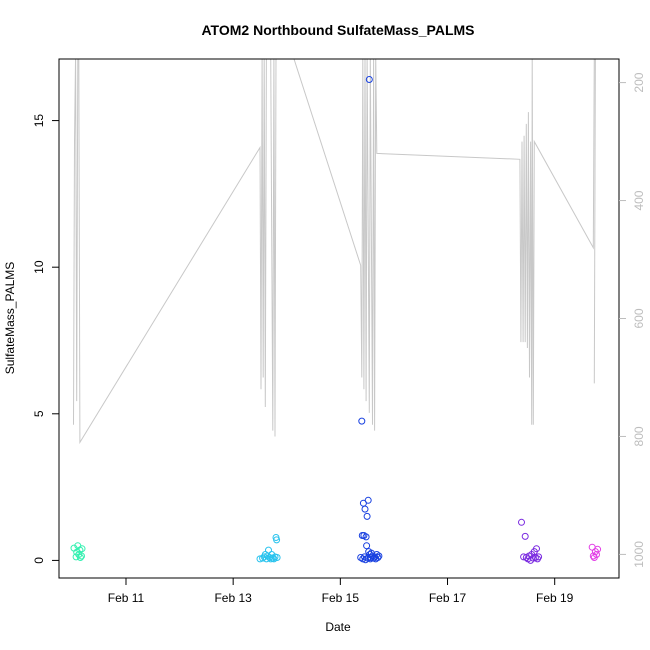 The width and height of the screenshot is (650, 650). I want to click on y-right-tick-label: 400, so click(639, 200).